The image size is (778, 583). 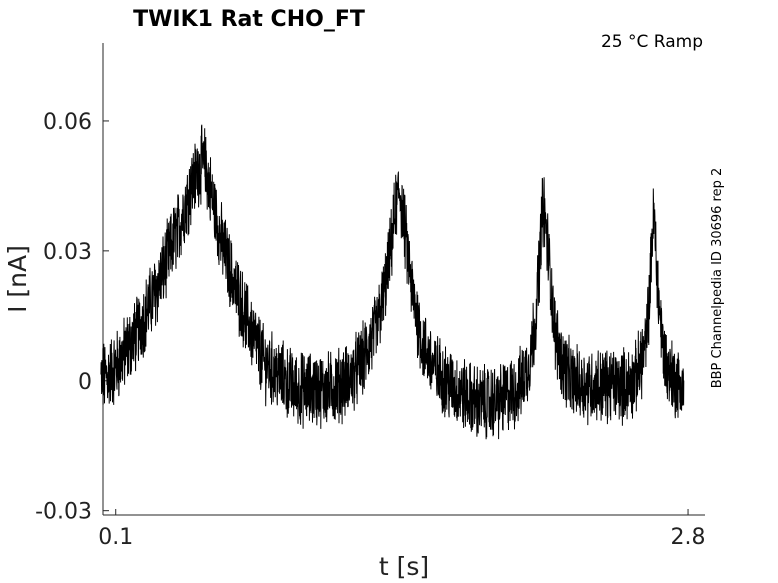 What do you see at coordinates (688, 537) in the screenshot?
I see `x-tick-label: 2.8` at bounding box center [688, 537].